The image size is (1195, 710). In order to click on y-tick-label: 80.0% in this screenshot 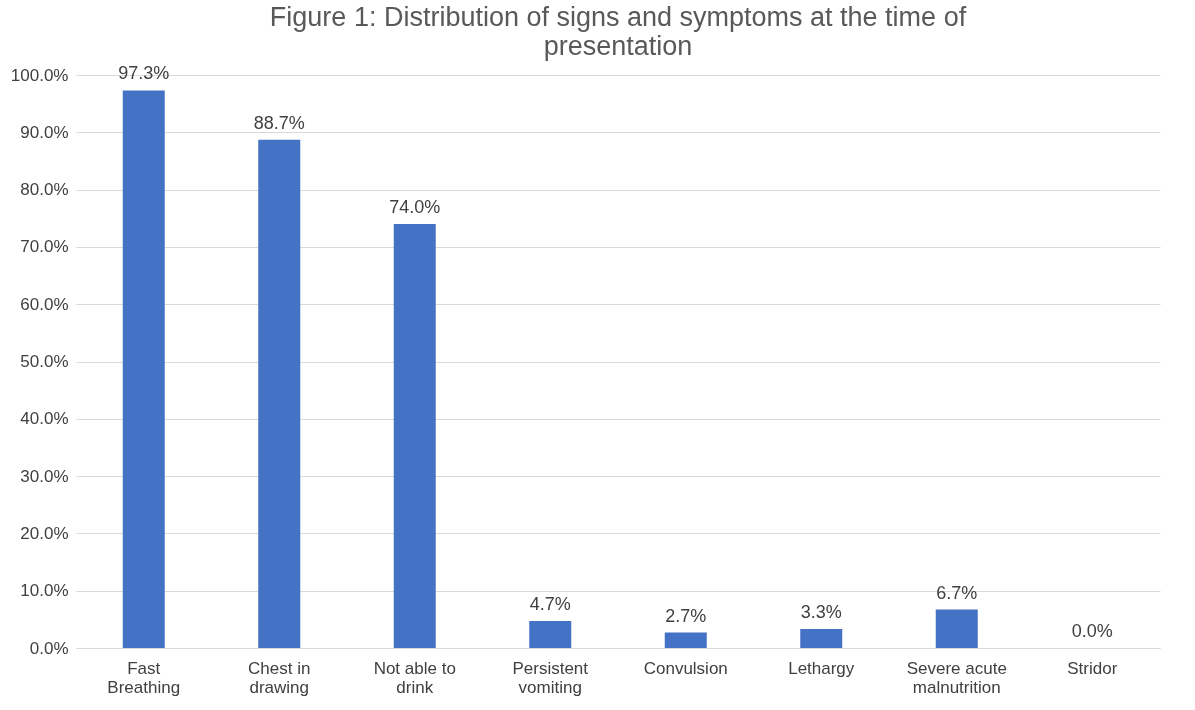, I will do `click(44, 190)`.